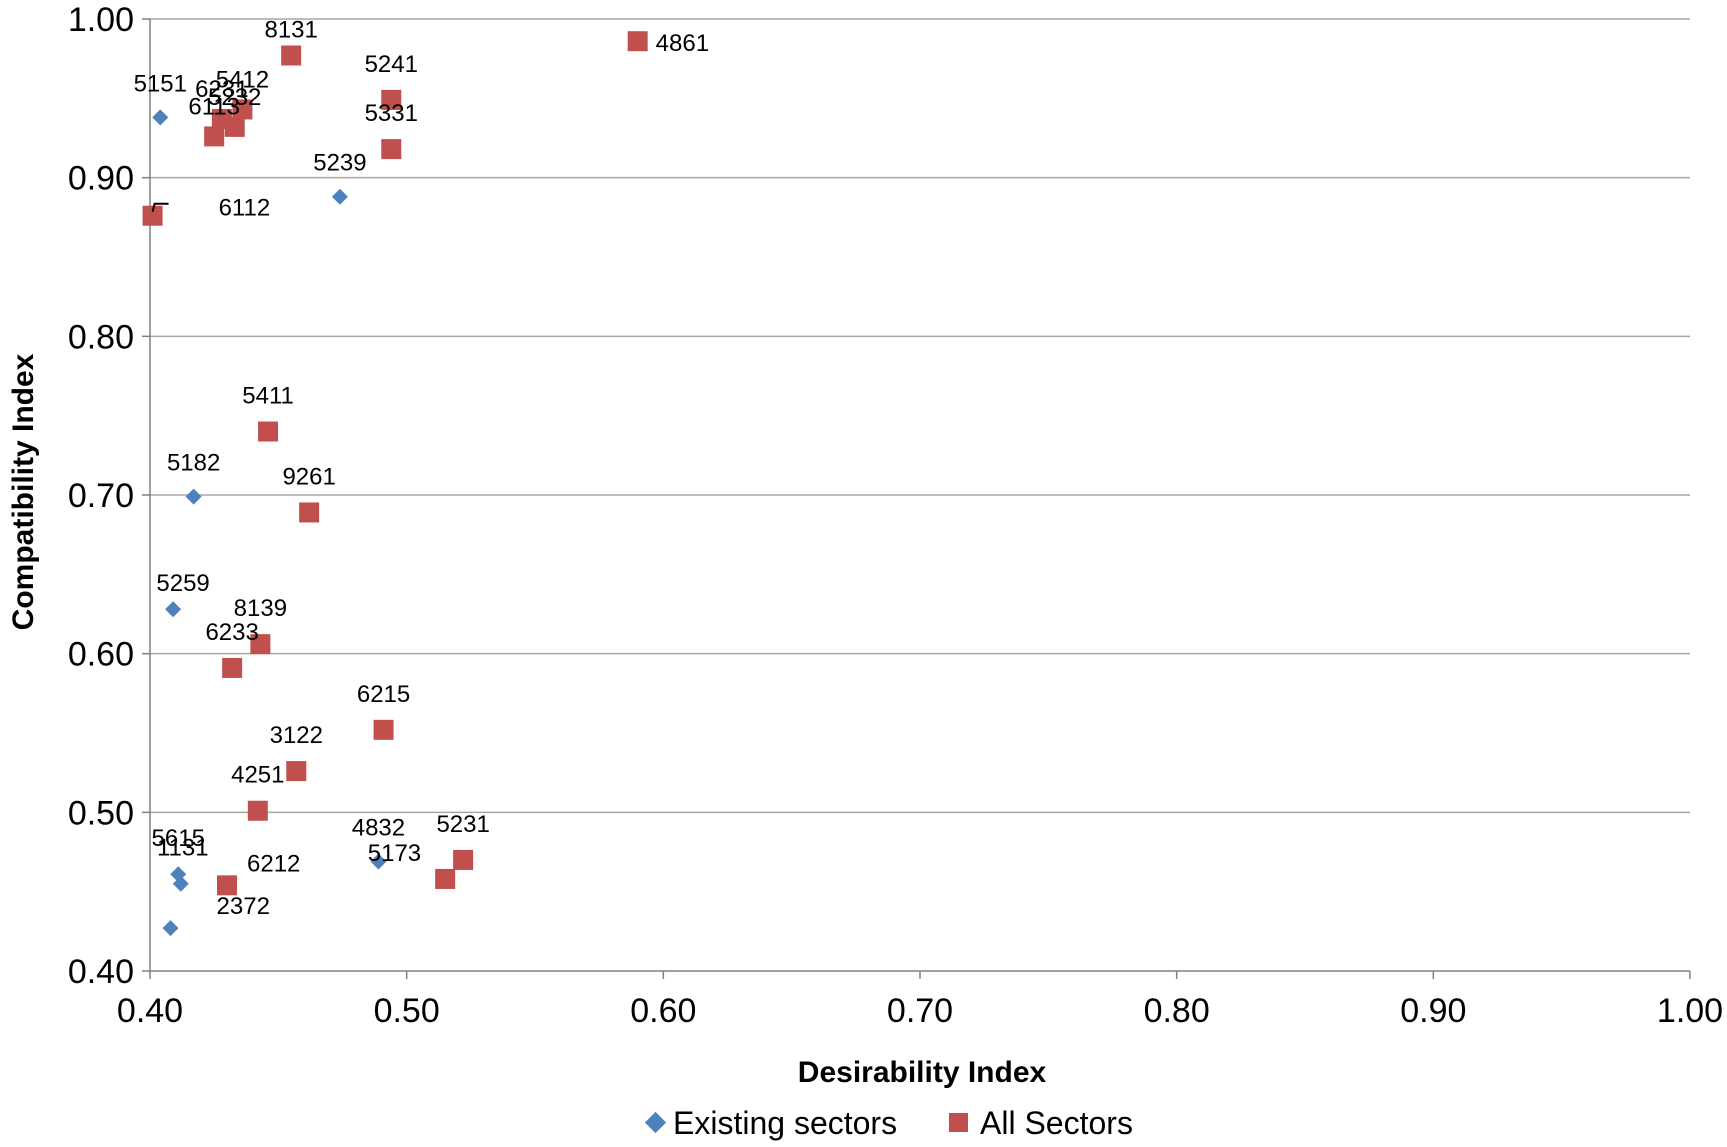  Describe the element at coordinates (23, 491) in the screenshot. I see `y-axis-title: Compatibility Index` at that location.